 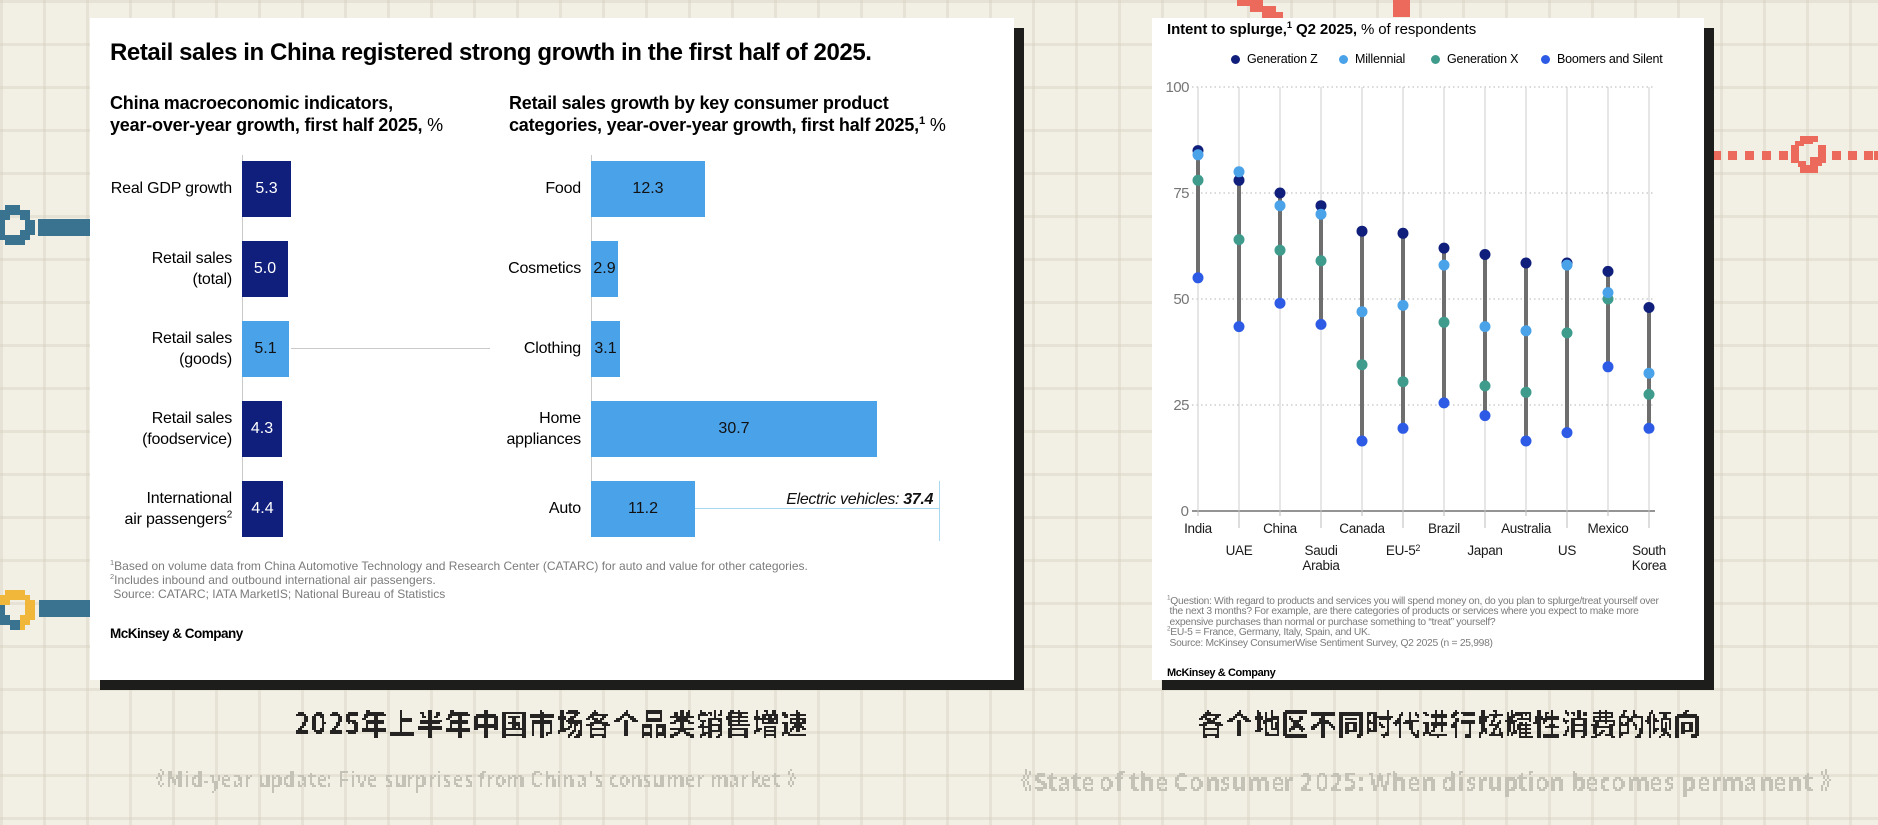 What do you see at coordinates (1444, 528) in the screenshot?
I see `svg-text: Brazil` at bounding box center [1444, 528].